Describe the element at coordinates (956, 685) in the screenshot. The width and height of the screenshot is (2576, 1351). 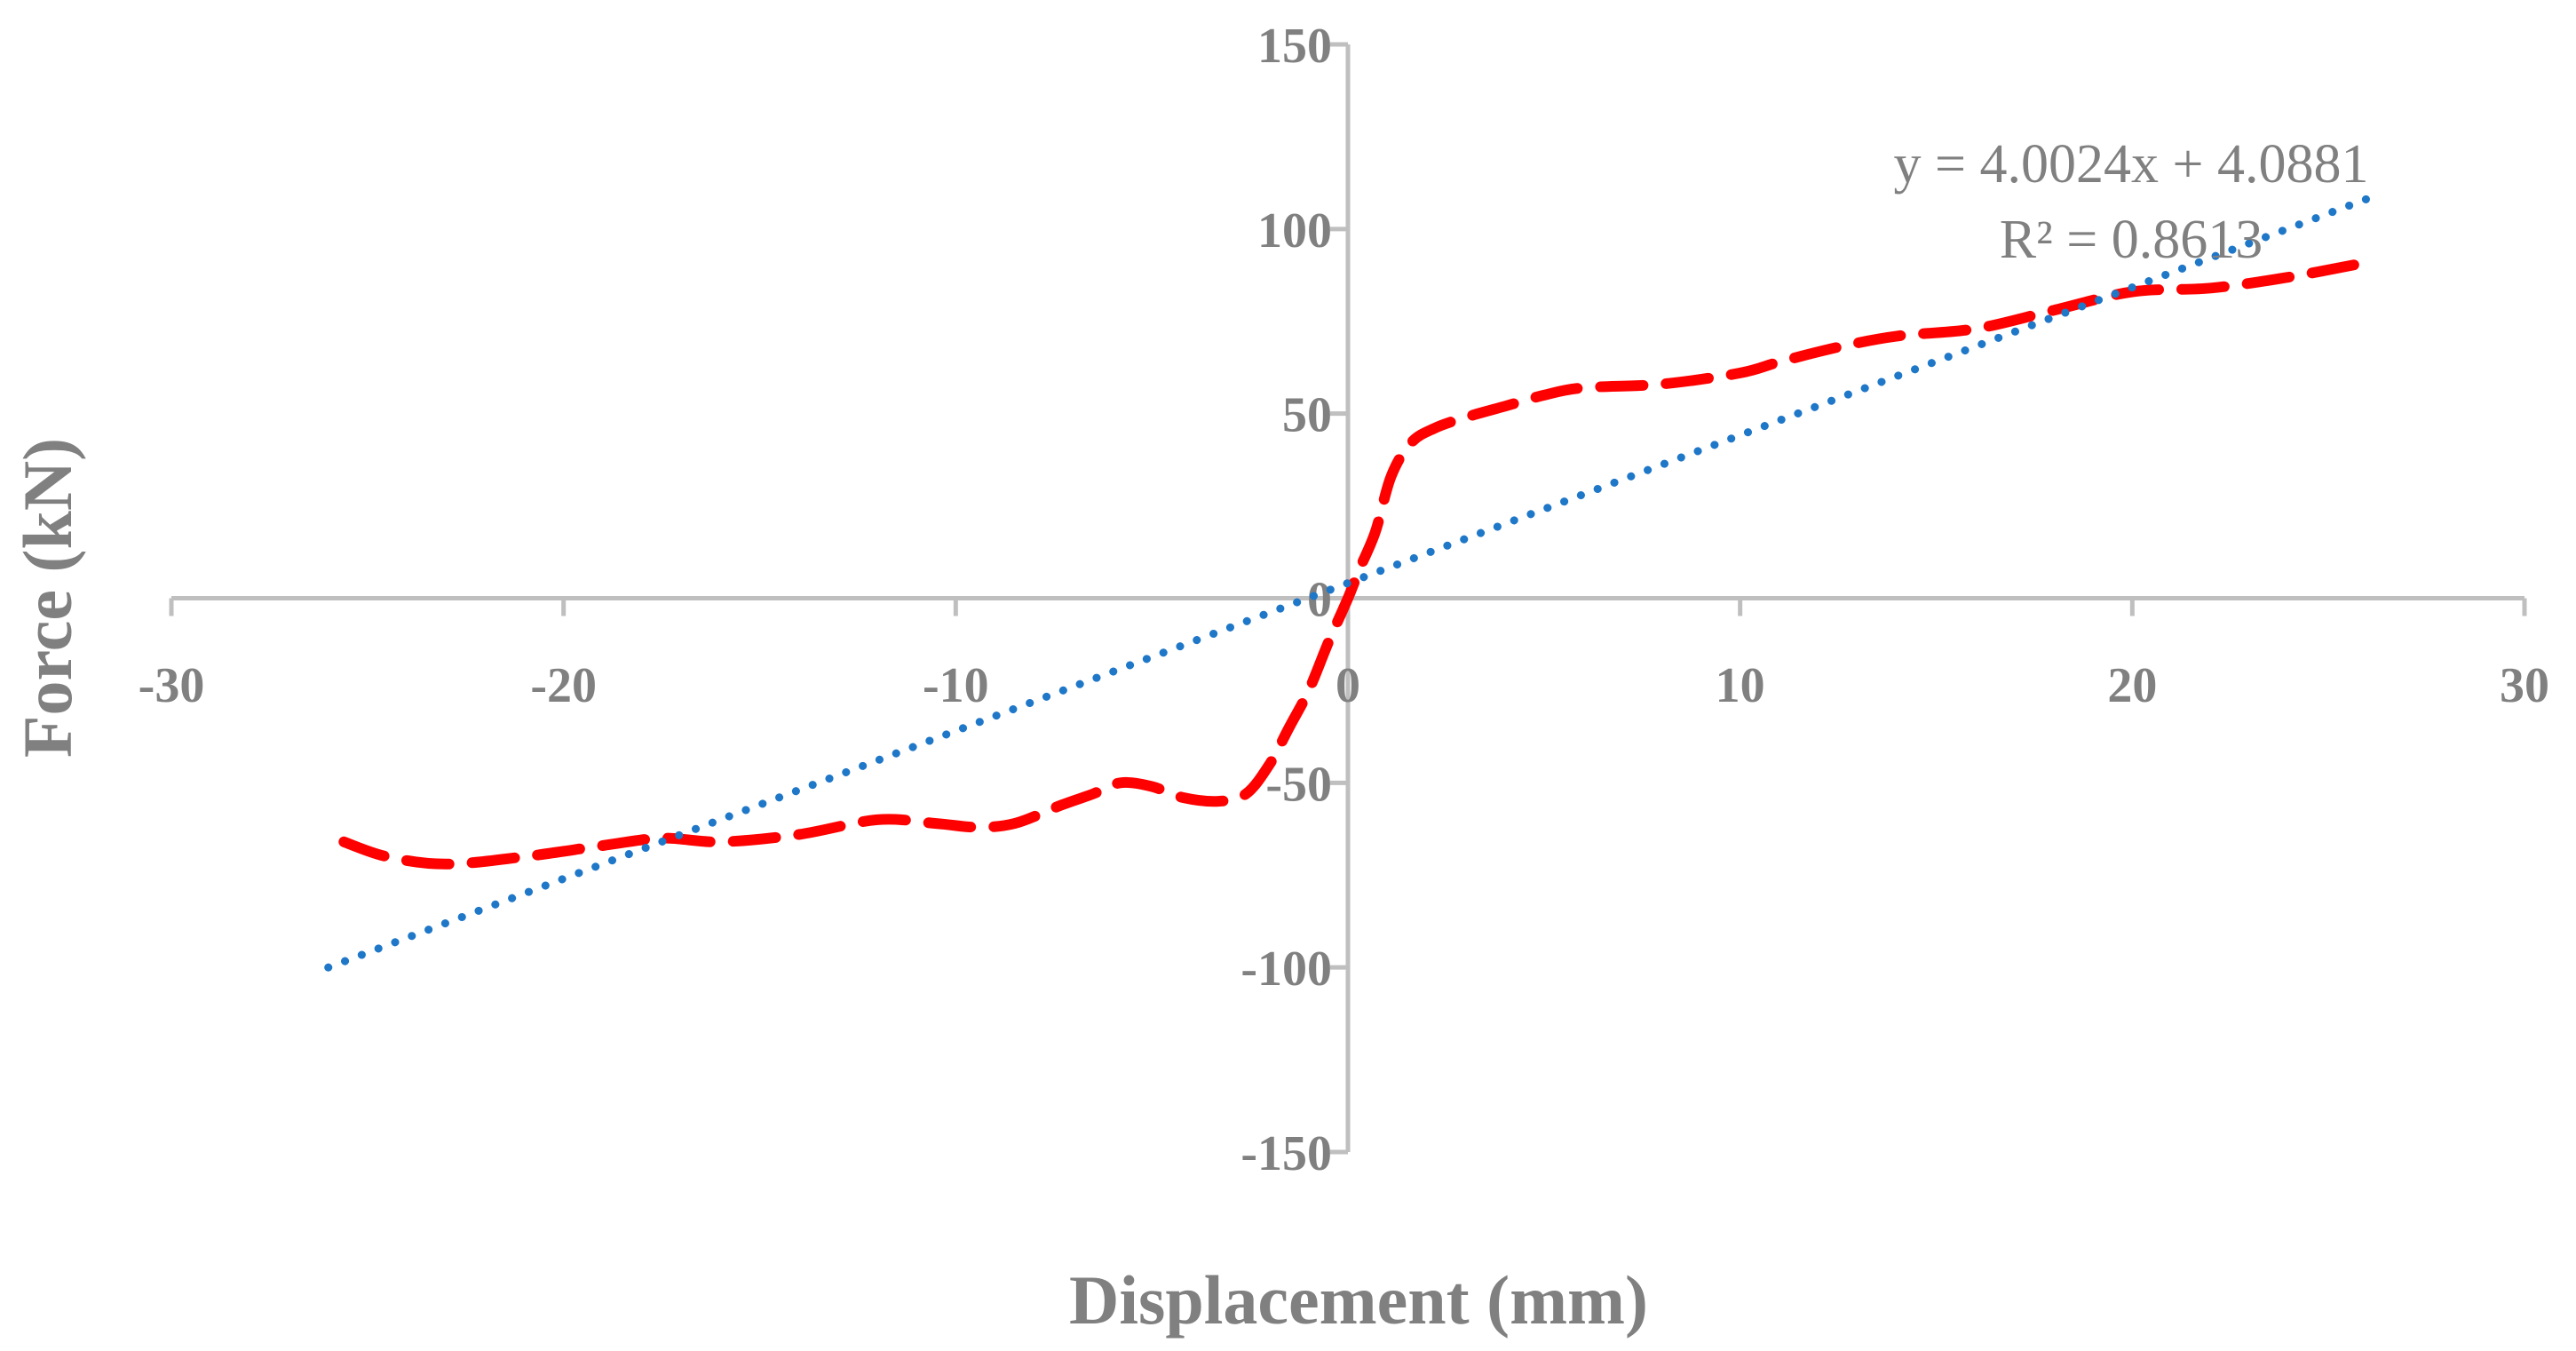
I see `x-tick-label: -10` at that location.